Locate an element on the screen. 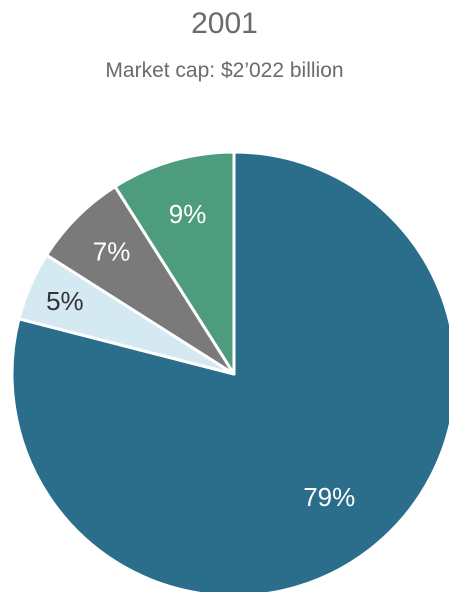  pie-slice-label: 7% is located at coordinates (112, 252).